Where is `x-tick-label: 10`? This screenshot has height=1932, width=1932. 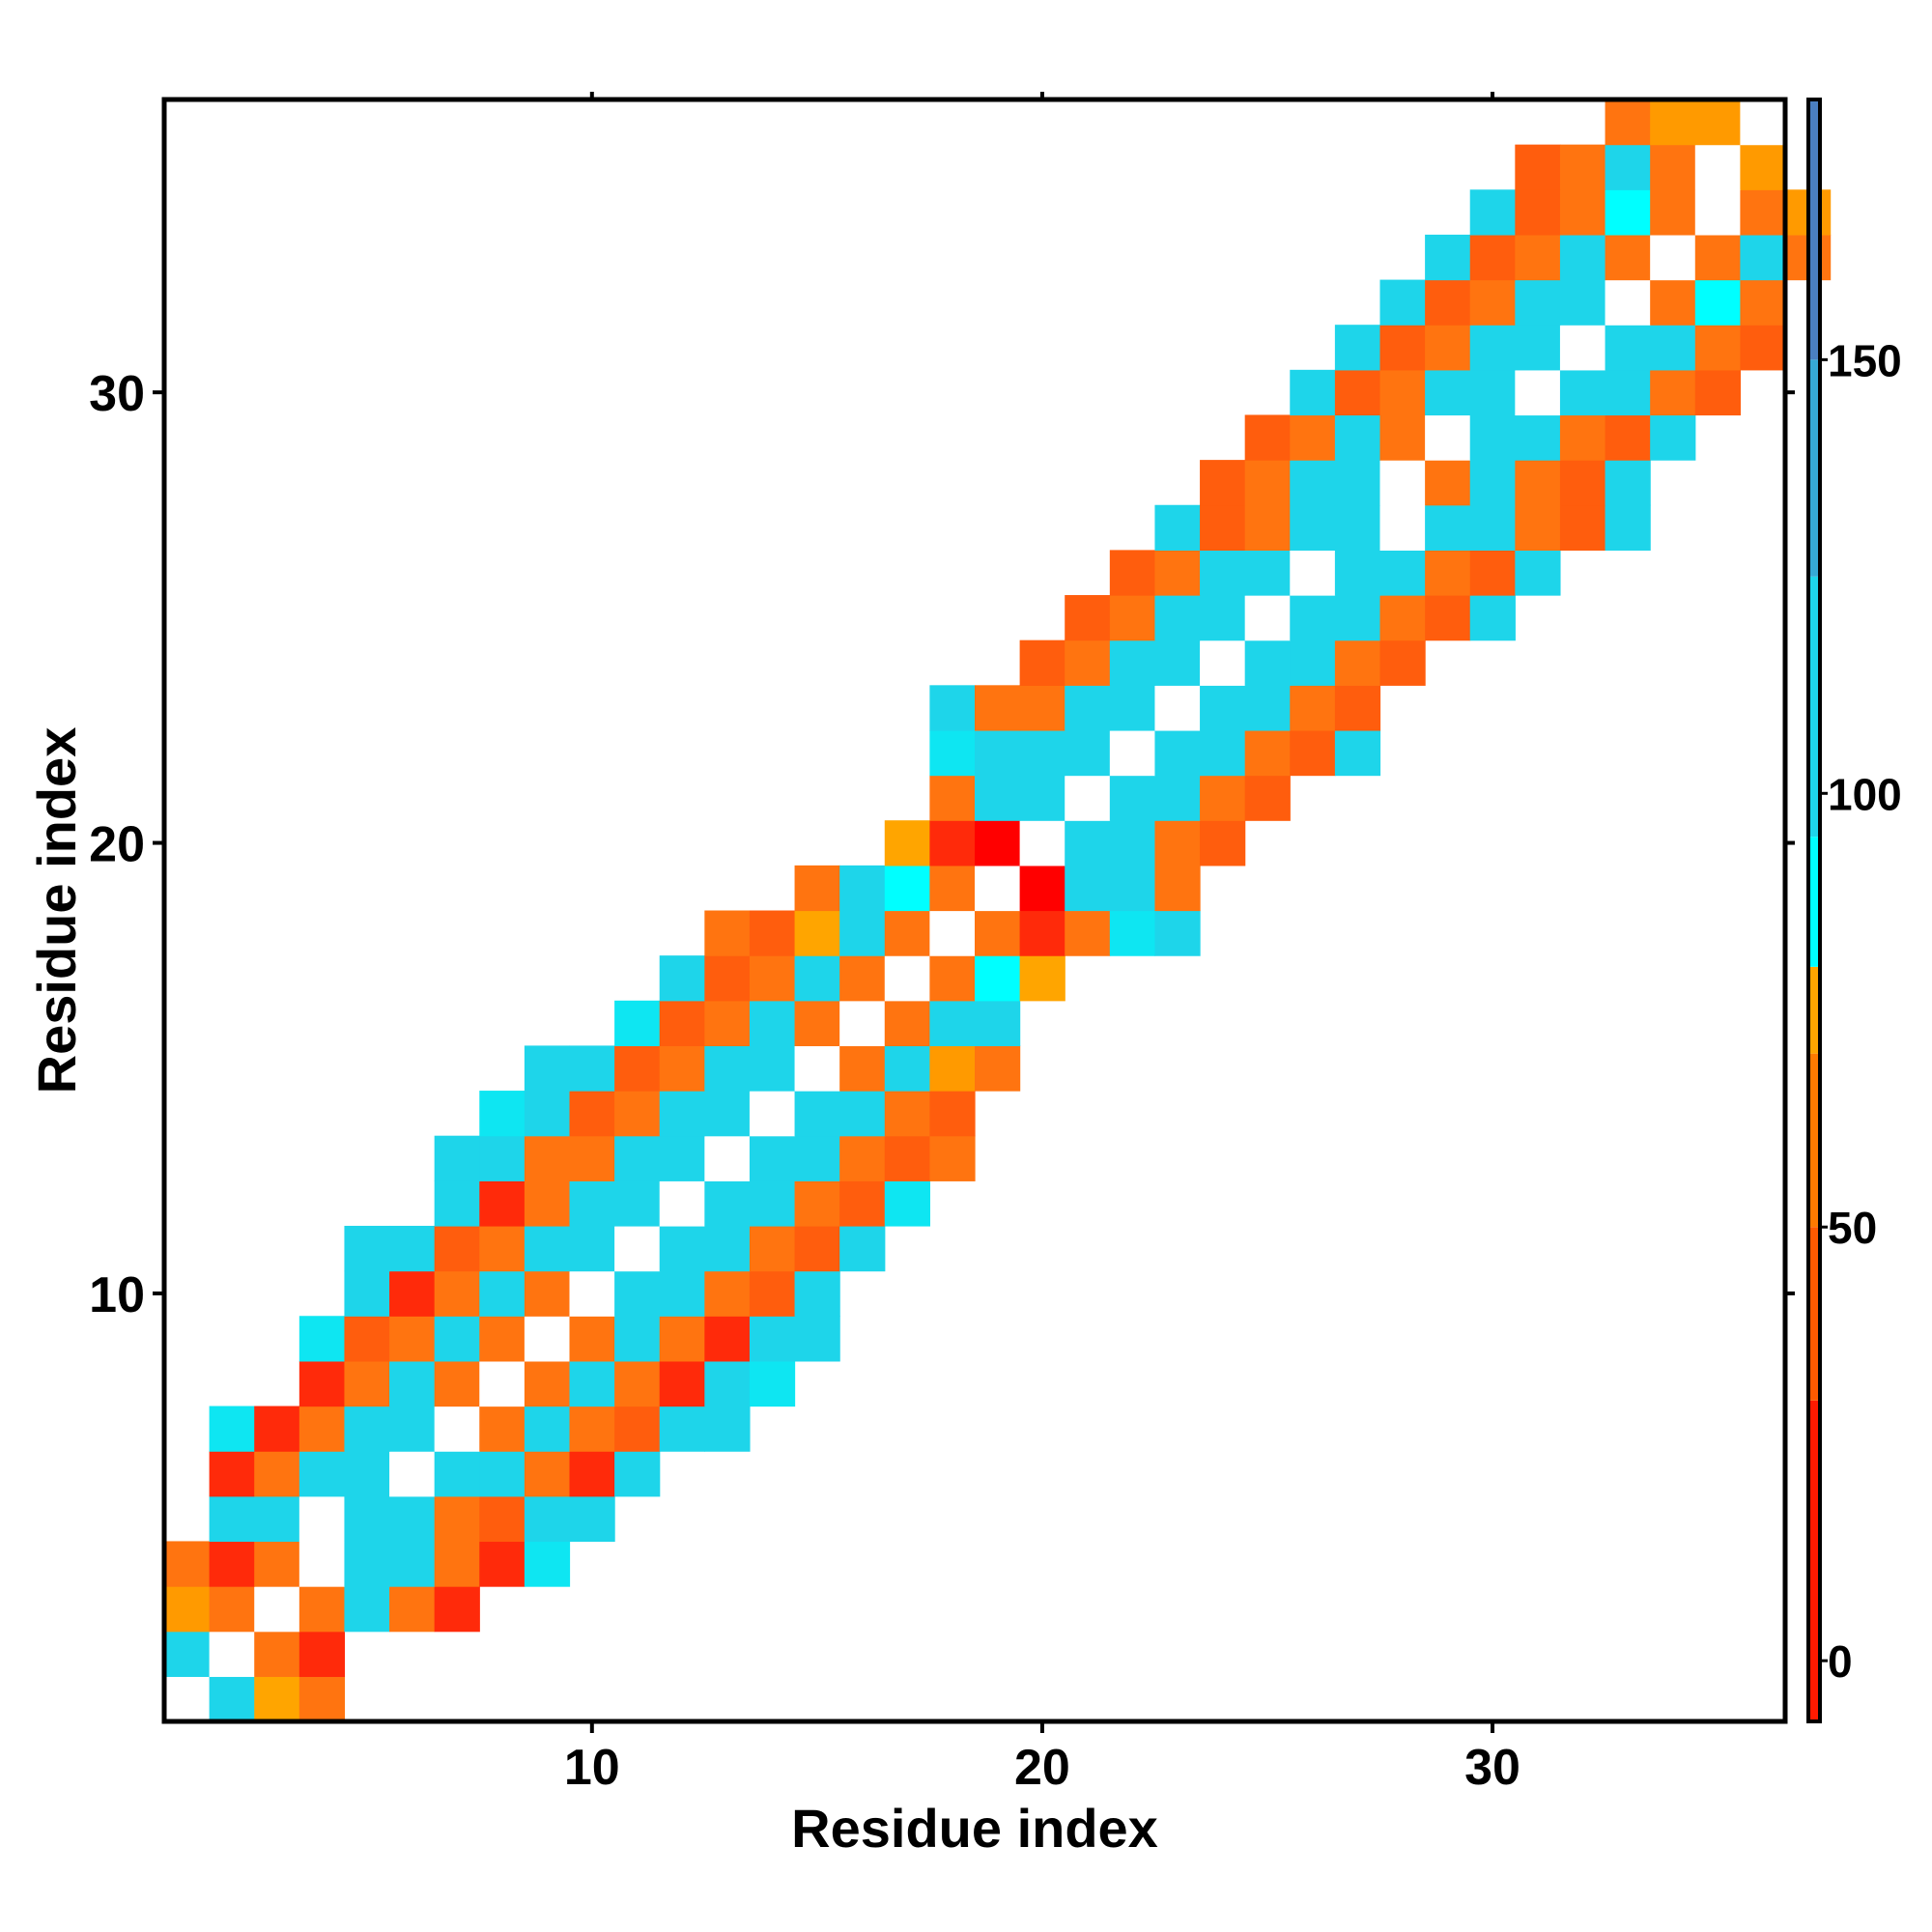
x-tick-label: 10 is located at coordinates (592, 1768).